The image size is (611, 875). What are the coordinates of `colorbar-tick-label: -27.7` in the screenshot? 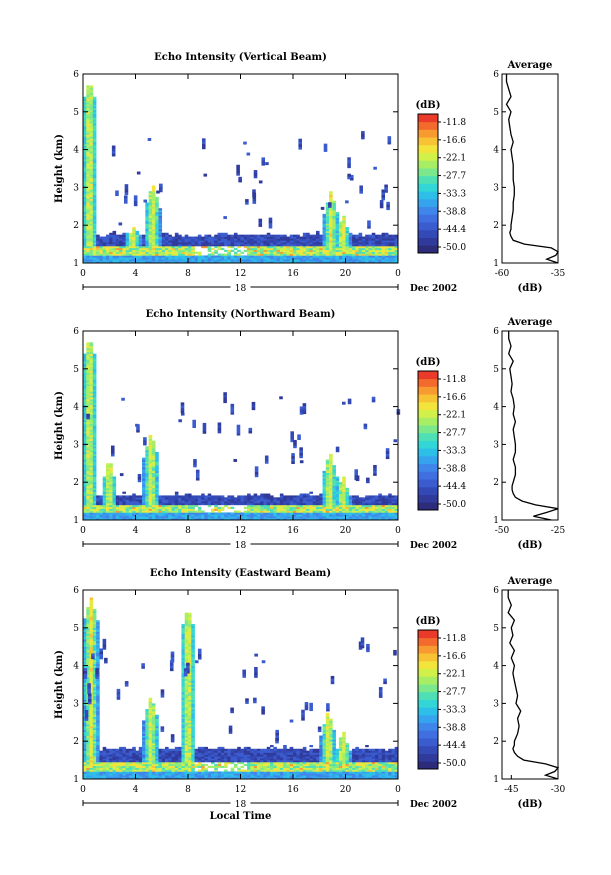 It's located at (454, 434).